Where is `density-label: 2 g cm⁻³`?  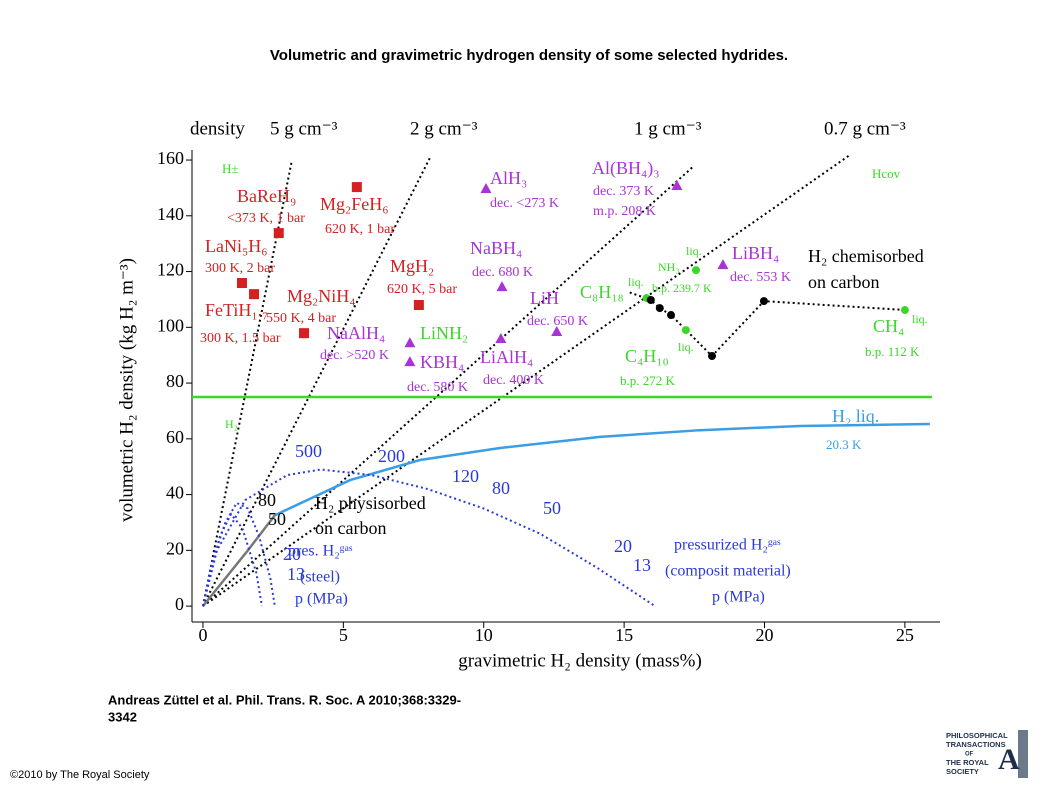
density-label: 2 g cm⁻³ is located at coordinates (444, 128).